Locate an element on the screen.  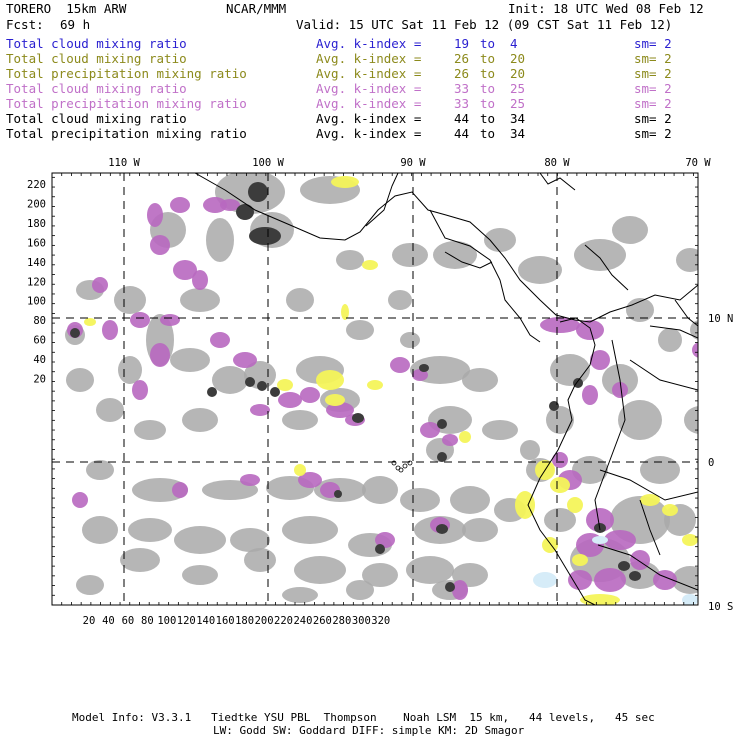
x-tick-label: 180 is located at coordinates (244, 621).